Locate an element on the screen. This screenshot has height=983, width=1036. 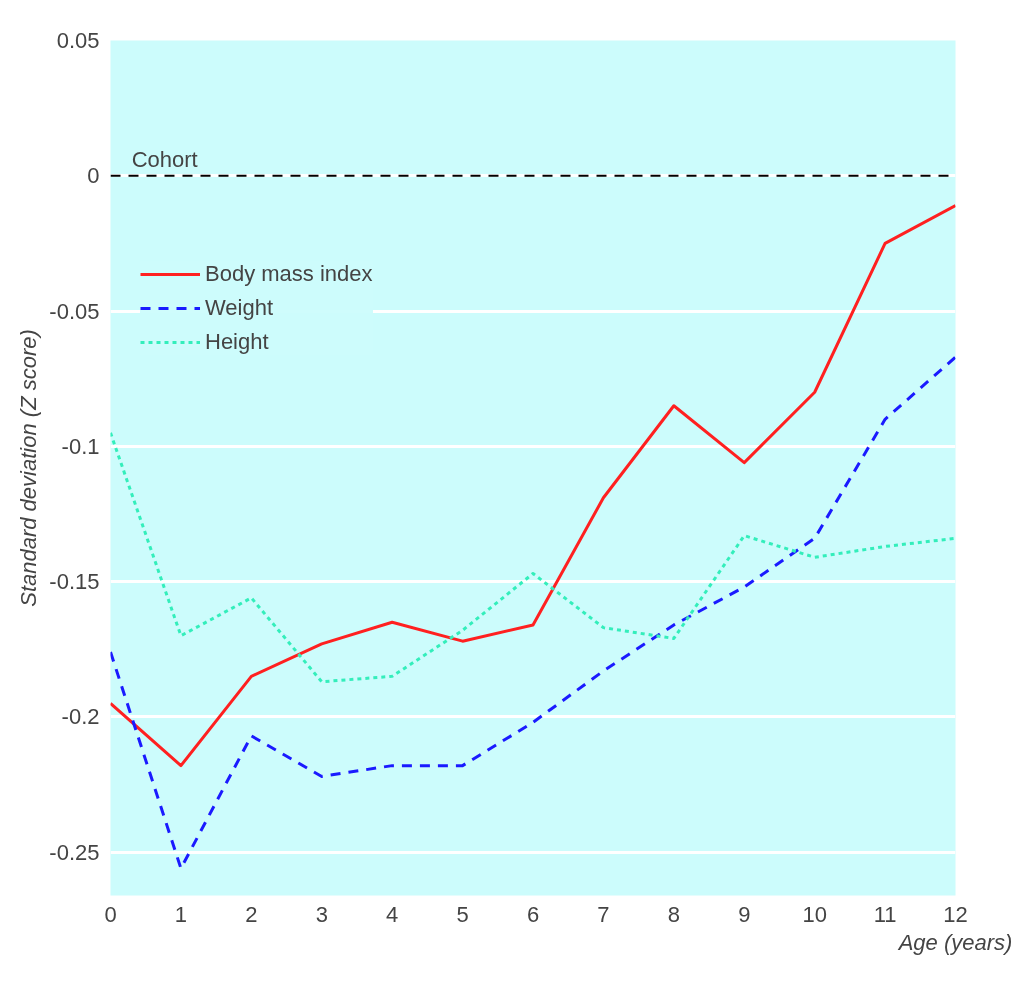
legend-label: Weight is located at coordinates (239, 308).